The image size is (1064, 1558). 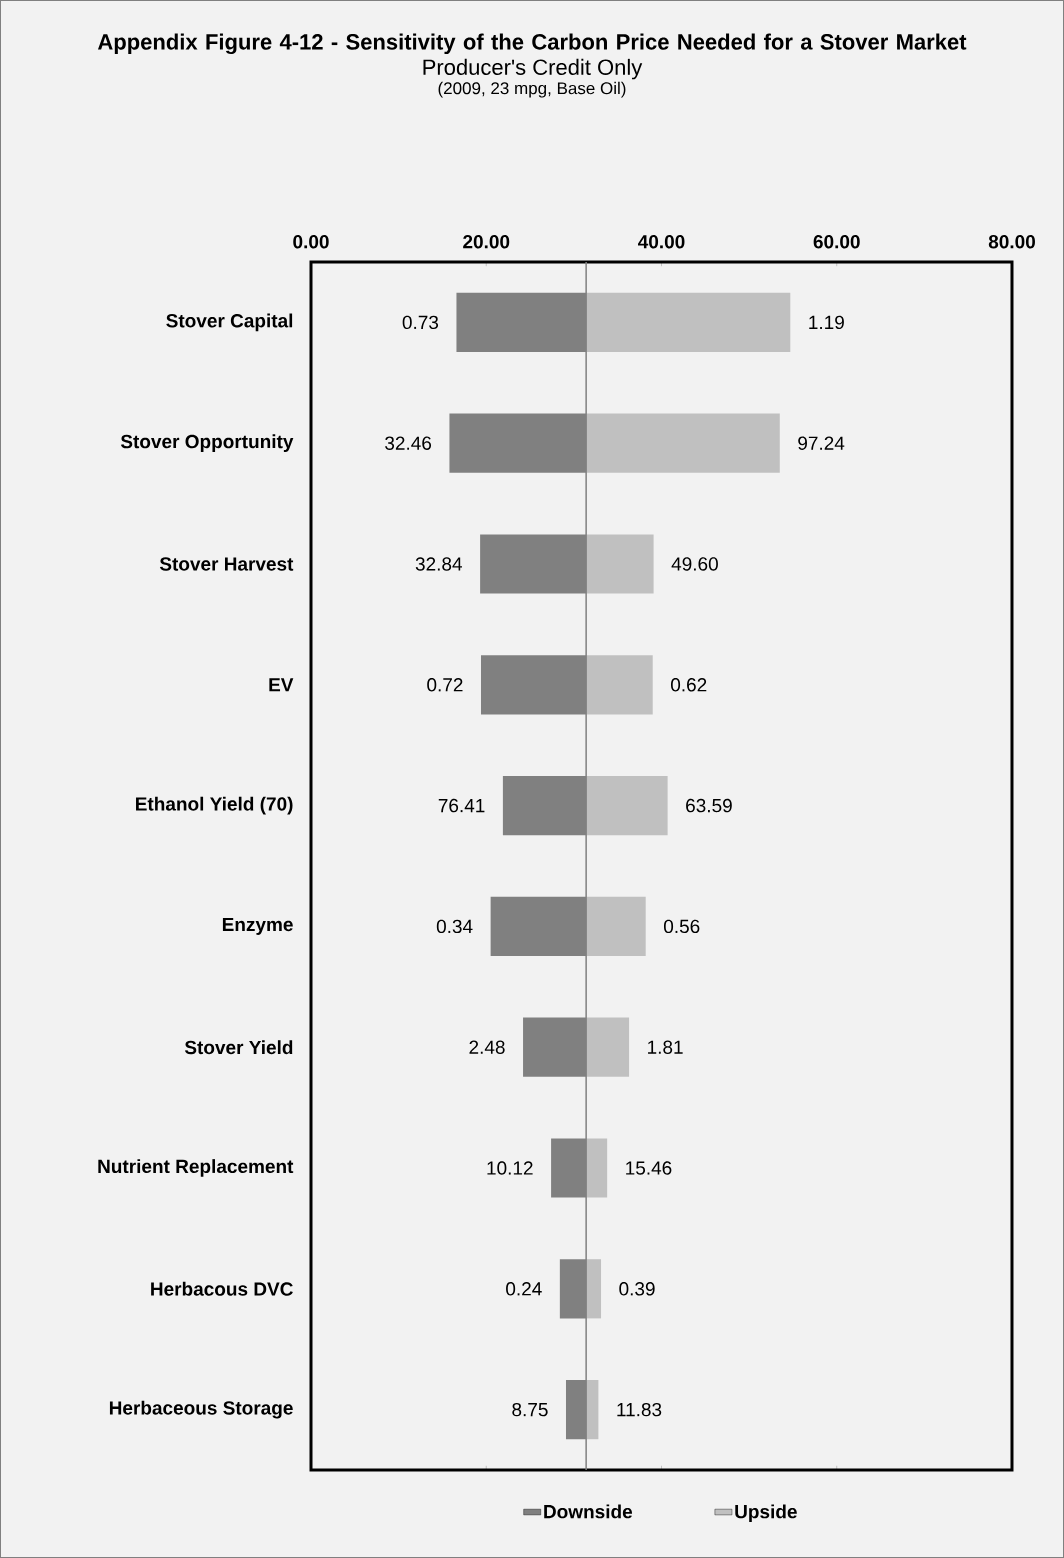 I want to click on x-tick-label: 0.00, so click(x=311, y=241).